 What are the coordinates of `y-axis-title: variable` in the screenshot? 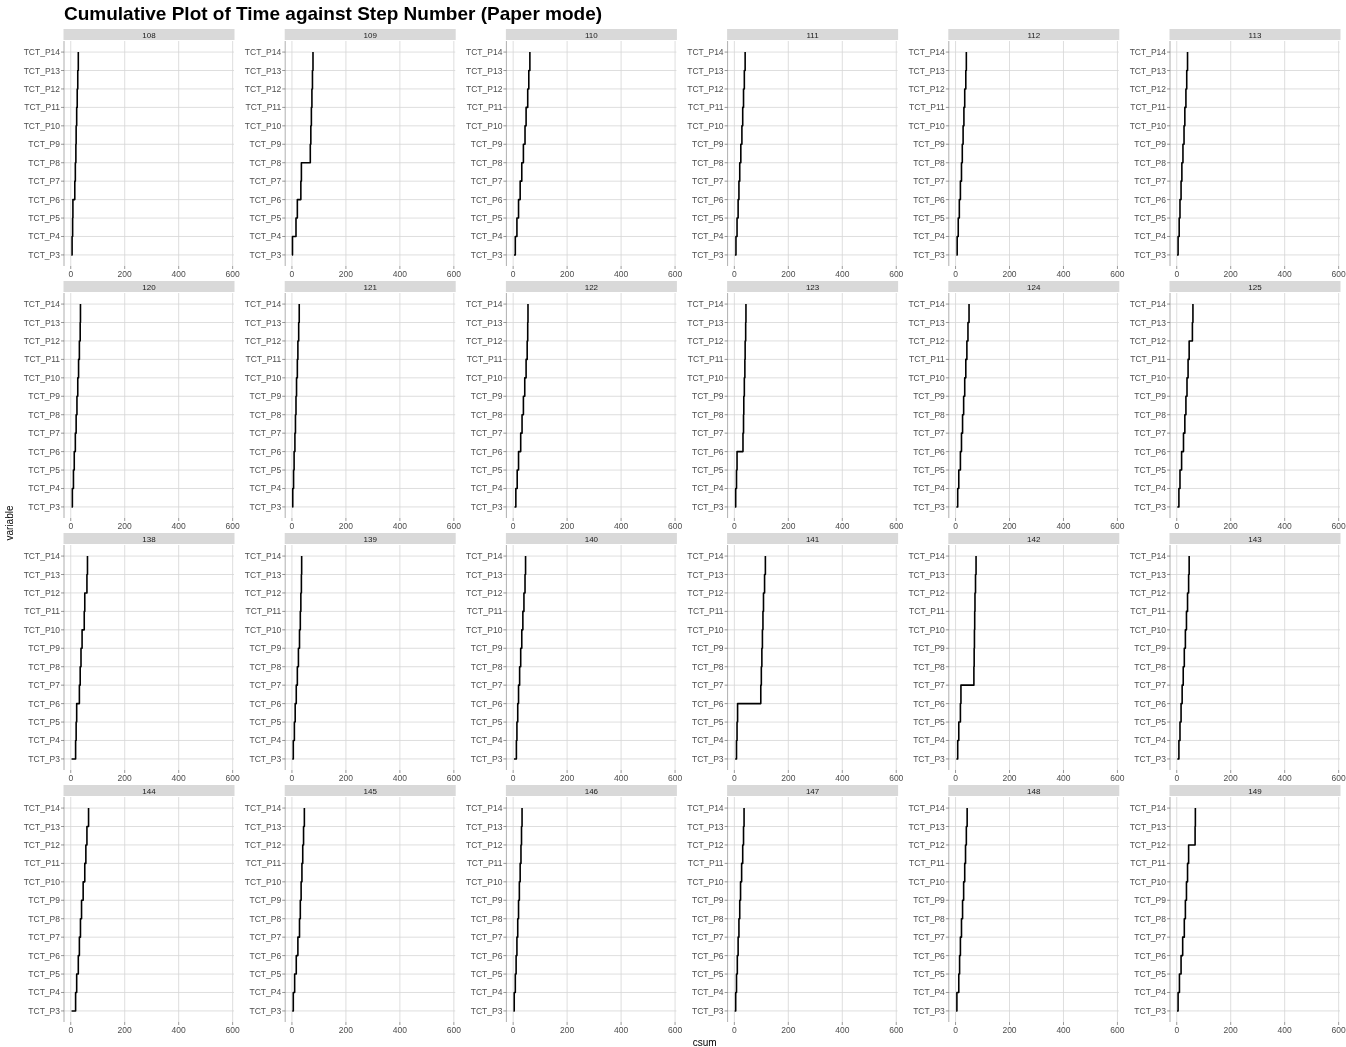 It's located at (9, 523).